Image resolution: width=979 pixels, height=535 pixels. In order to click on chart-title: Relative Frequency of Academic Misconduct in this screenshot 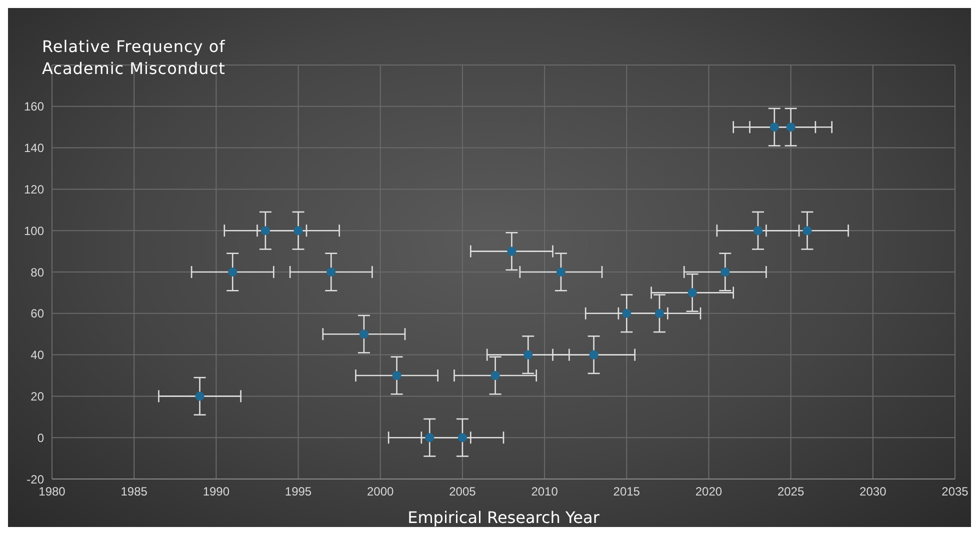, I will do `click(134, 58)`.